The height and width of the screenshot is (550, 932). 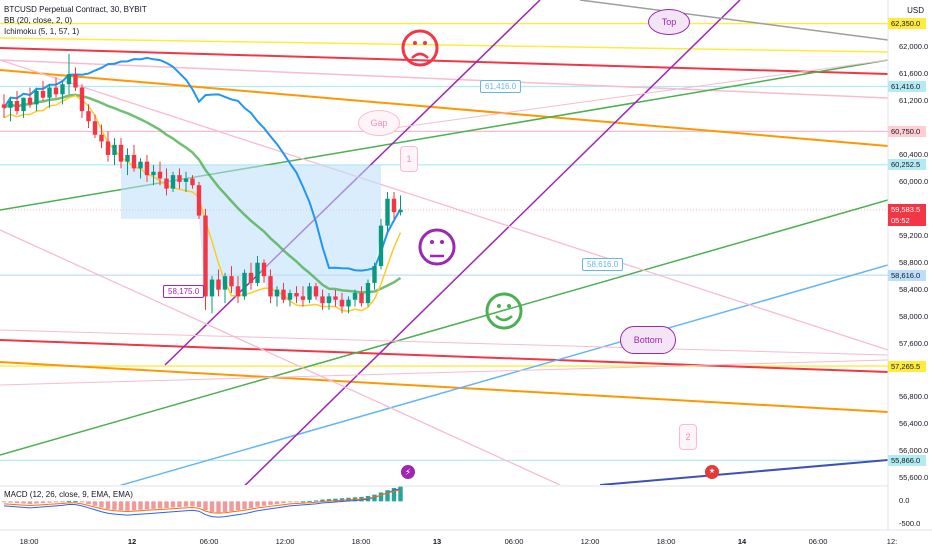 What do you see at coordinates (914, 47) in the screenshot?
I see `price-tick-label: 62,000.0` at bounding box center [914, 47].